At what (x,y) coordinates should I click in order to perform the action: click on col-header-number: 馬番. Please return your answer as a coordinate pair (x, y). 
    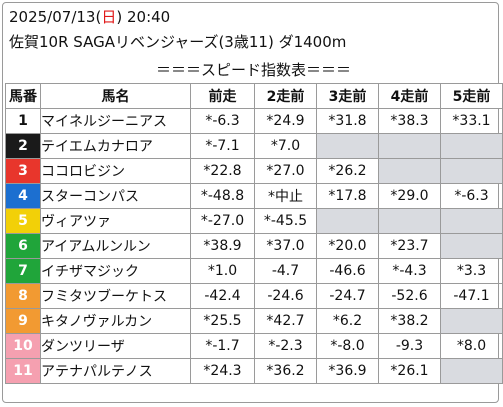
    Looking at the image, I should click on (23, 96).